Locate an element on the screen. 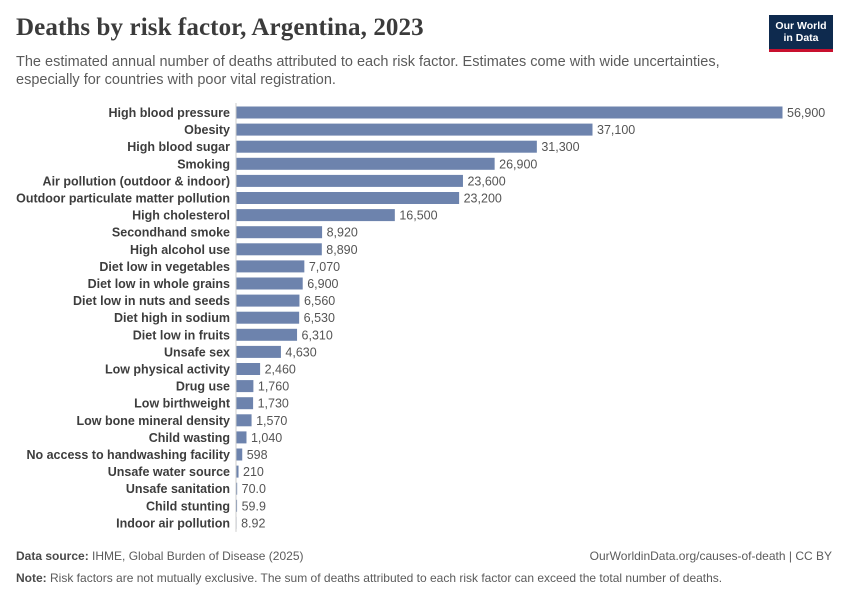  bar-row: High blood pressure 56,900 is located at coordinates (466, 113).